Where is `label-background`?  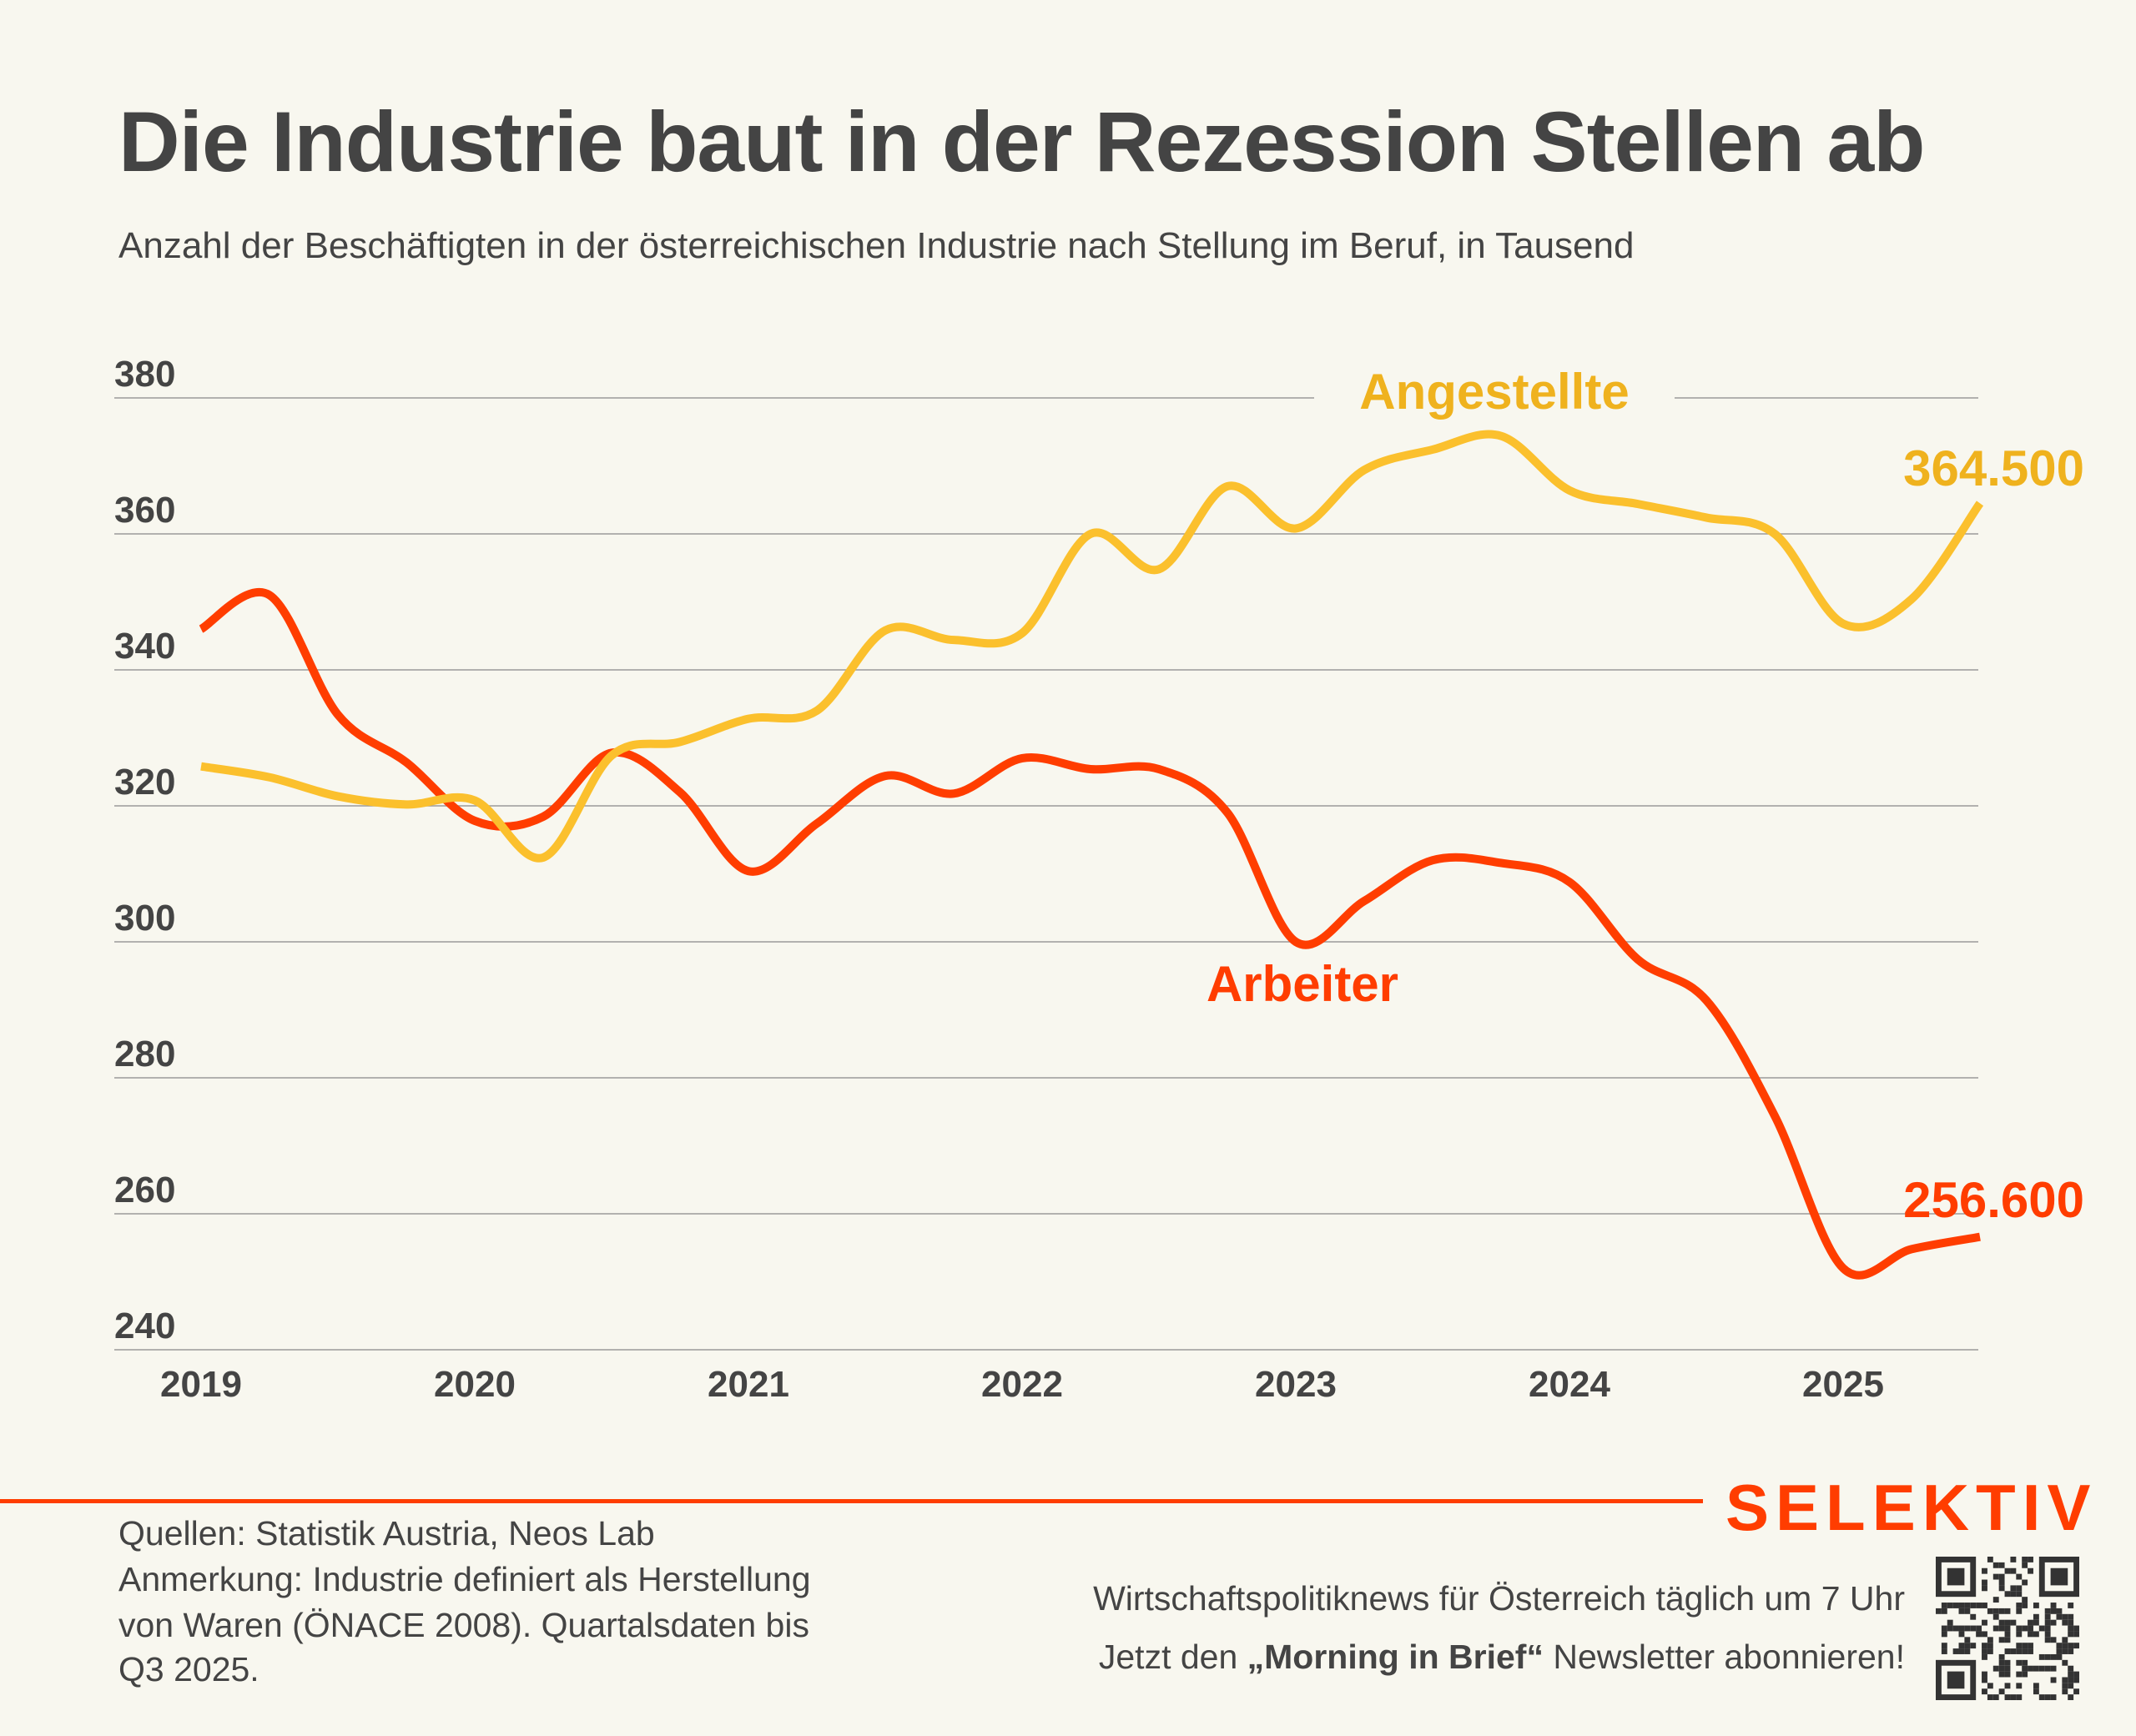 label-background is located at coordinates (1494, 396).